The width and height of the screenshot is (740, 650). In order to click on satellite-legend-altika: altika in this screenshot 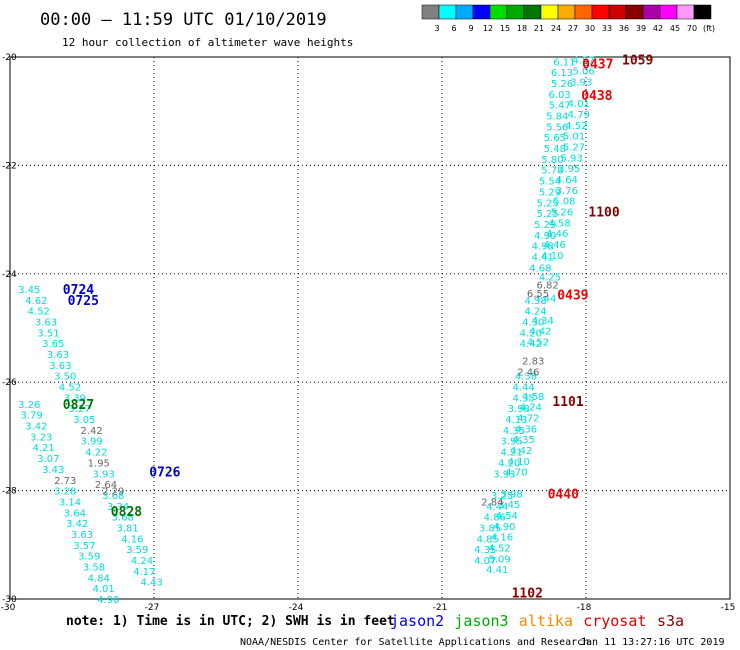, I will do `click(546, 621)`.